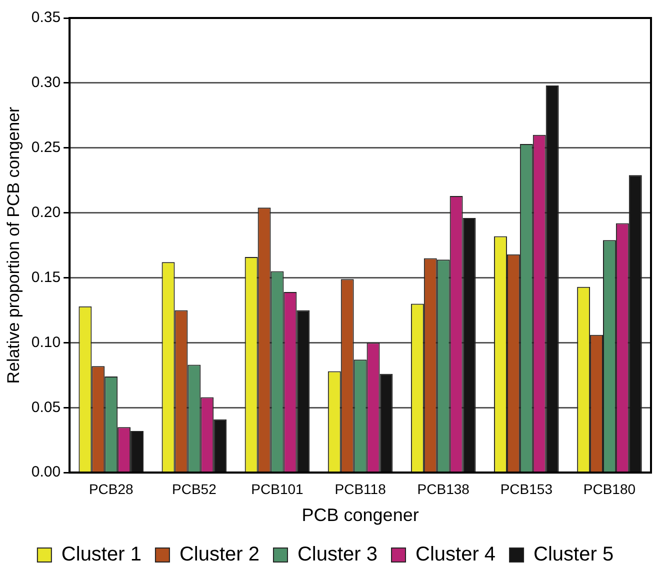  I want to click on y-tick-label: 0.30, so click(46, 83).